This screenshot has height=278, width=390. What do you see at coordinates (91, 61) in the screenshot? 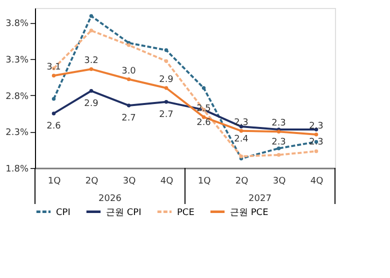
I see `data-label: 3.2` at bounding box center [91, 61].